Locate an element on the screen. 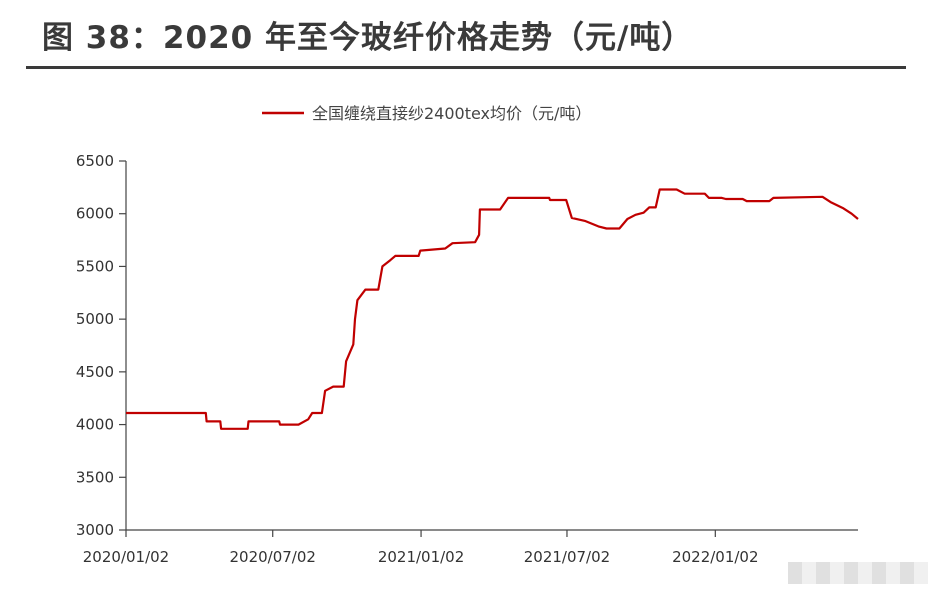 This screenshot has height=591, width=935. y-tick-label: 4500 is located at coordinates (95, 372).